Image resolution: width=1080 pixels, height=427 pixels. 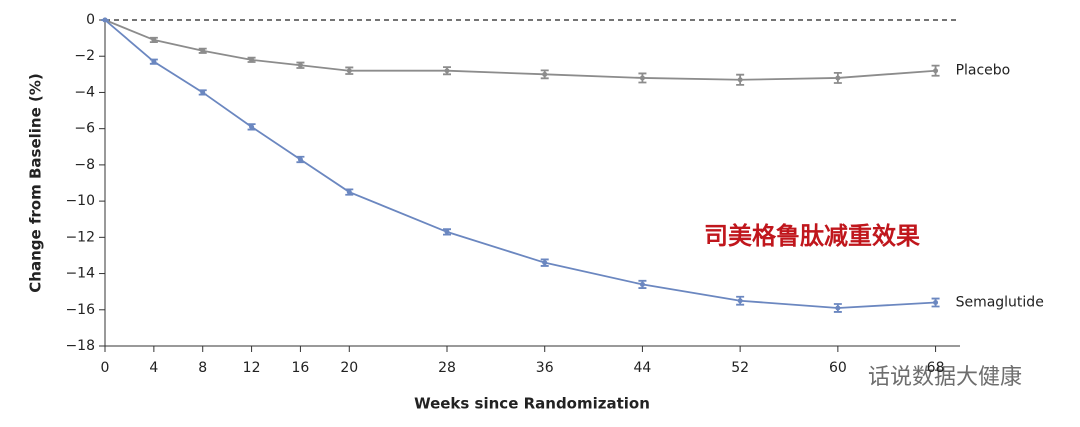 What do you see at coordinates (936, 368) in the screenshot?
I see `x-tick-label: 68` at bounding box center [936, 368].